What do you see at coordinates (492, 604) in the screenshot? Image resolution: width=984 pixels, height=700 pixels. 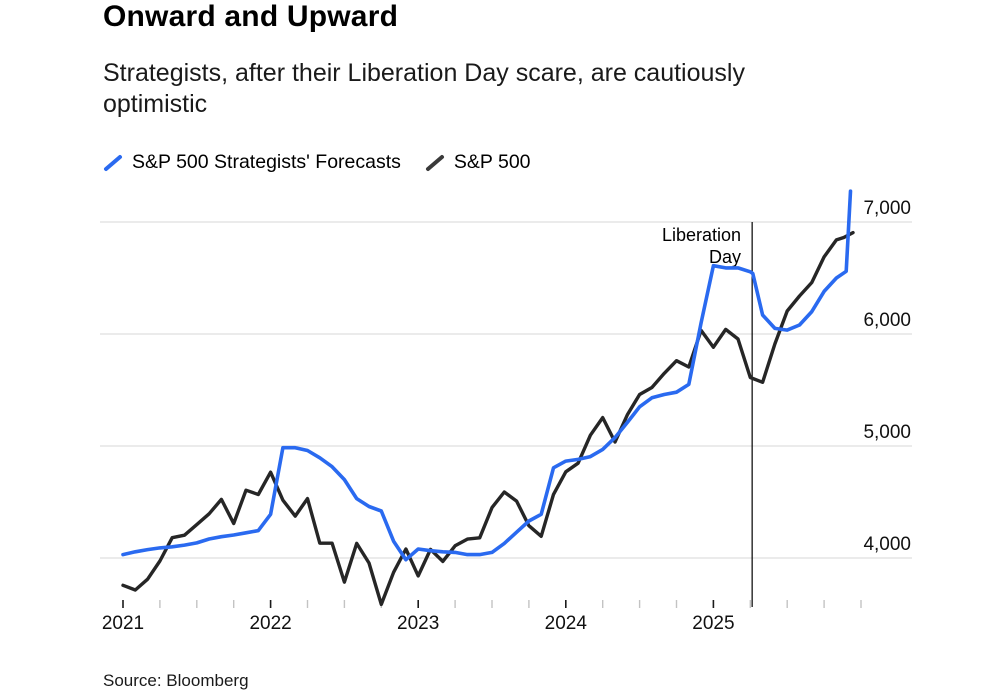 I see `x-axis-ticks` at bounding box center [492, 604].